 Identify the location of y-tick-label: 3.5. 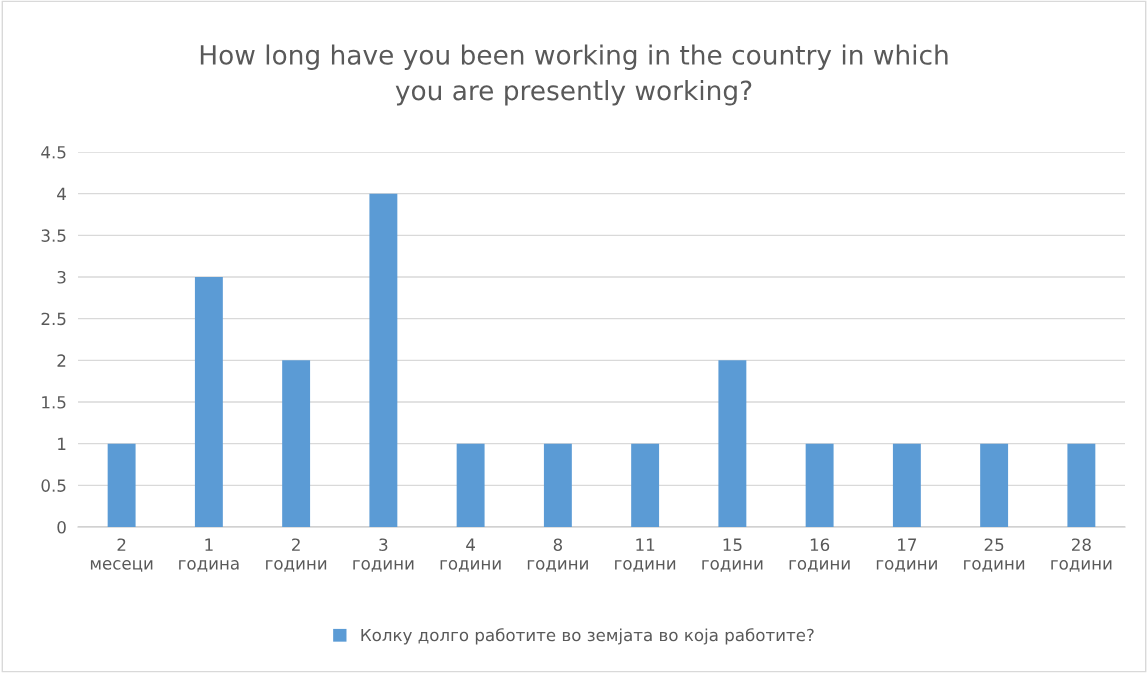
(53, 235).